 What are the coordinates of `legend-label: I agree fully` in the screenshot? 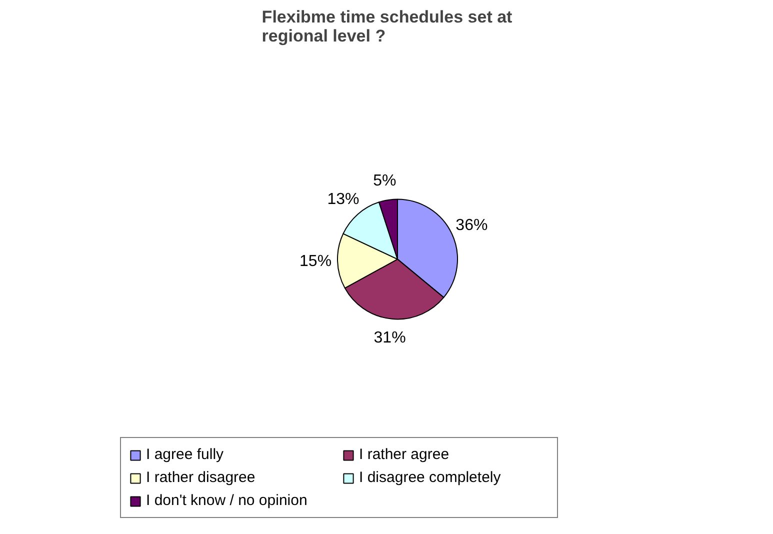 It's located at (185, 454).